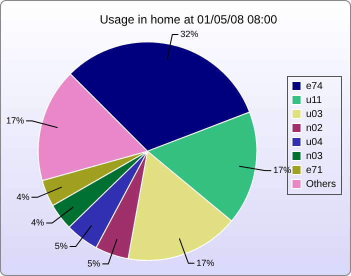 The image size is (351, 276). I want to click on legend-label: u11, so click(314, 100).